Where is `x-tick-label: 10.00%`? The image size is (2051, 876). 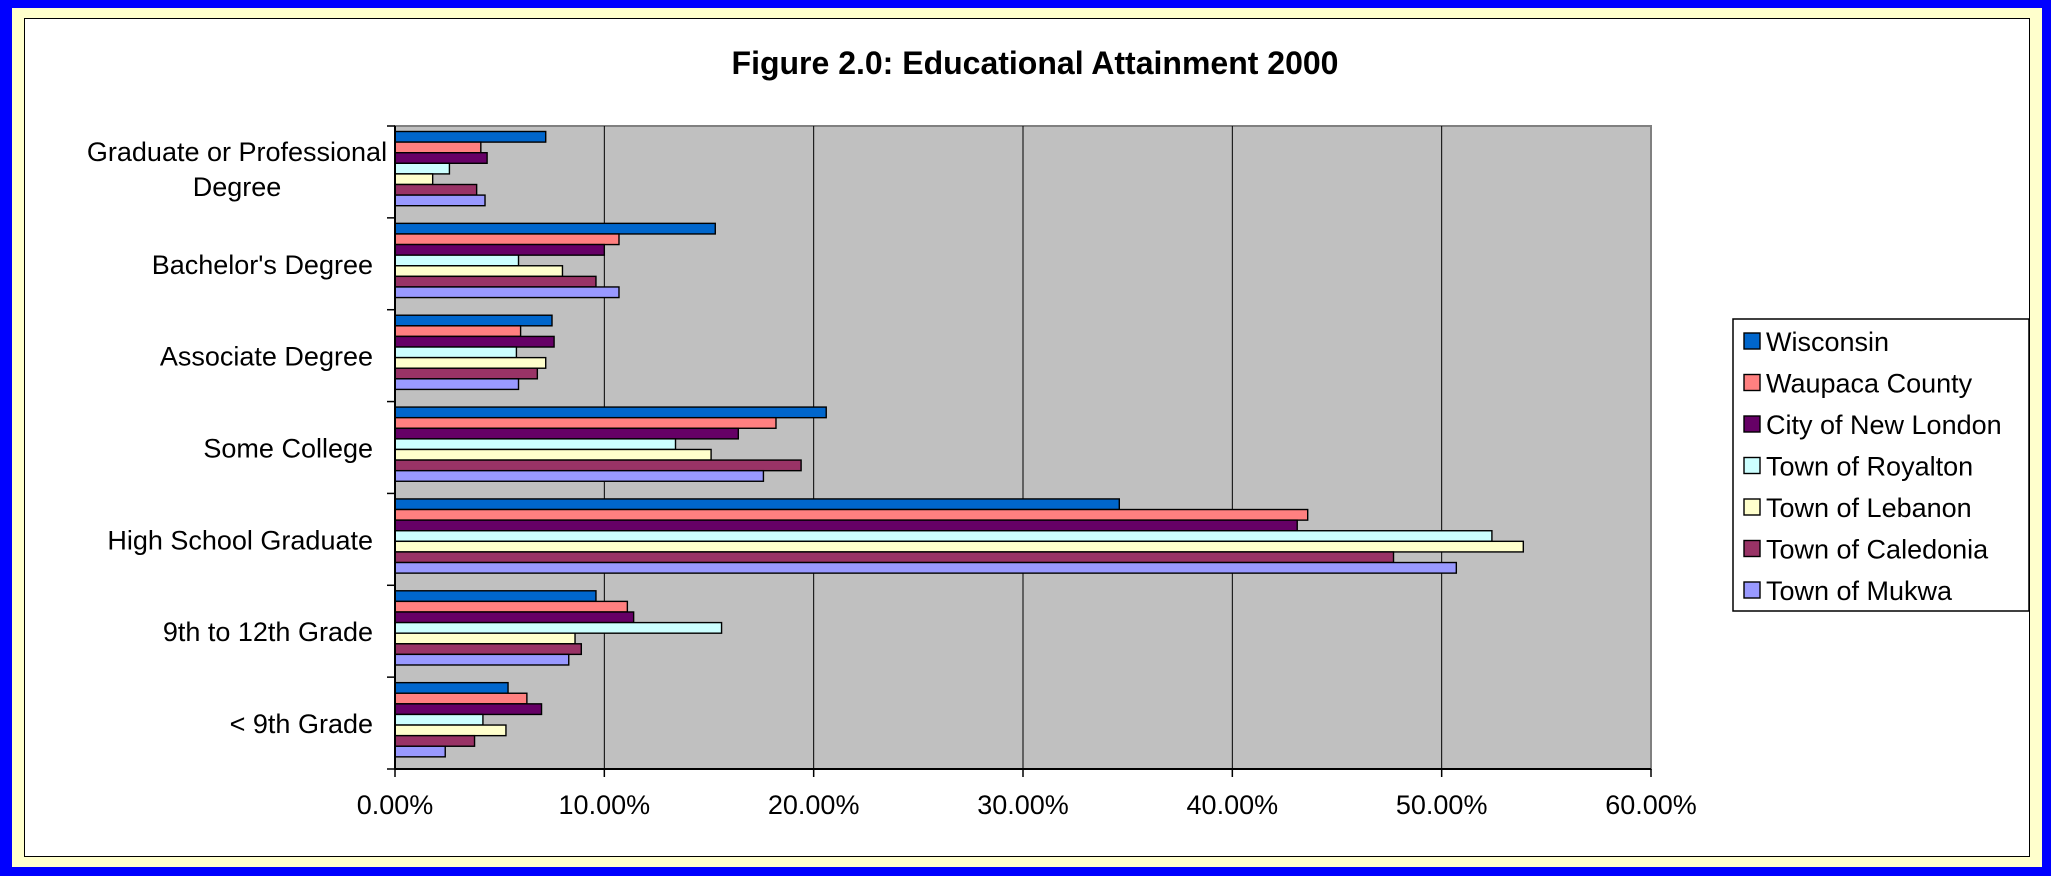
x-tick-label: 10.00% is located at coordinates (605, 805).